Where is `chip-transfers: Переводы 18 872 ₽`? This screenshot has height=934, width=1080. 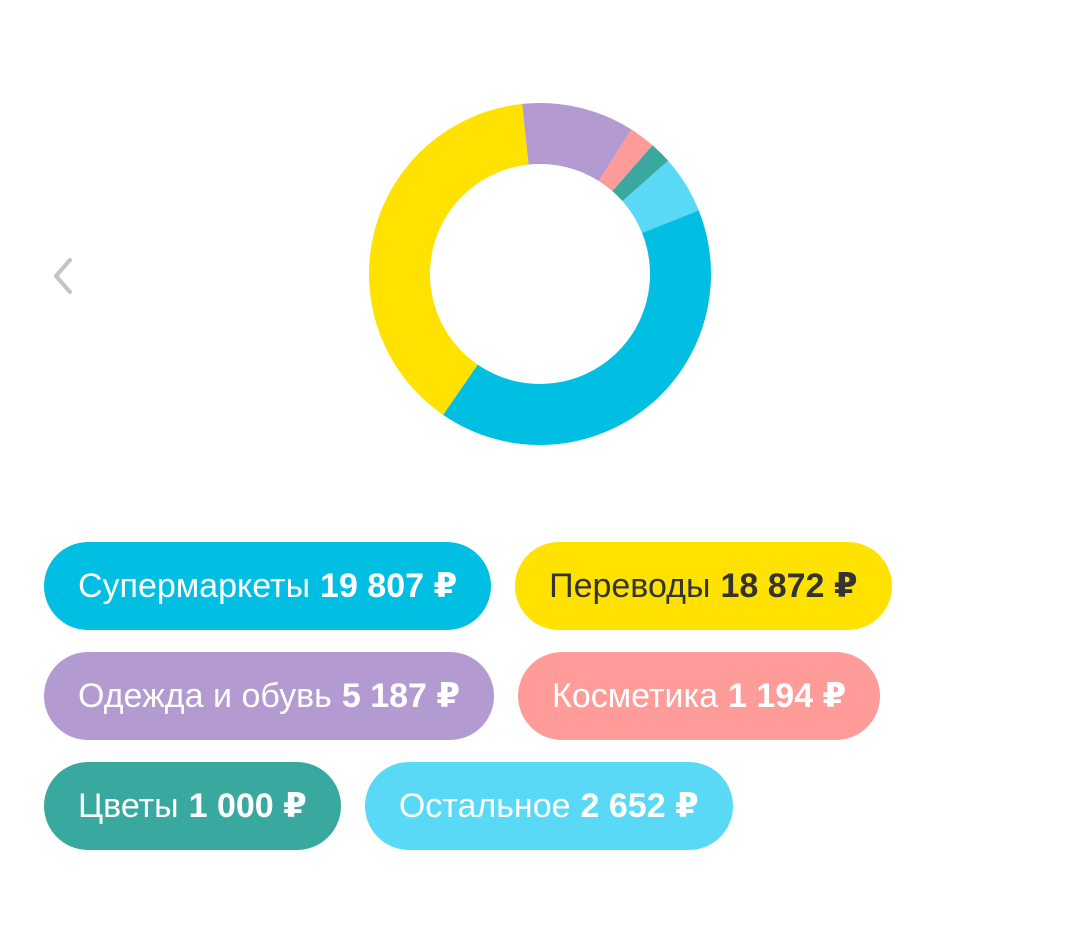 chip-transfers: Переводы 18 872 ₽ is located at coordinates (703, 586).